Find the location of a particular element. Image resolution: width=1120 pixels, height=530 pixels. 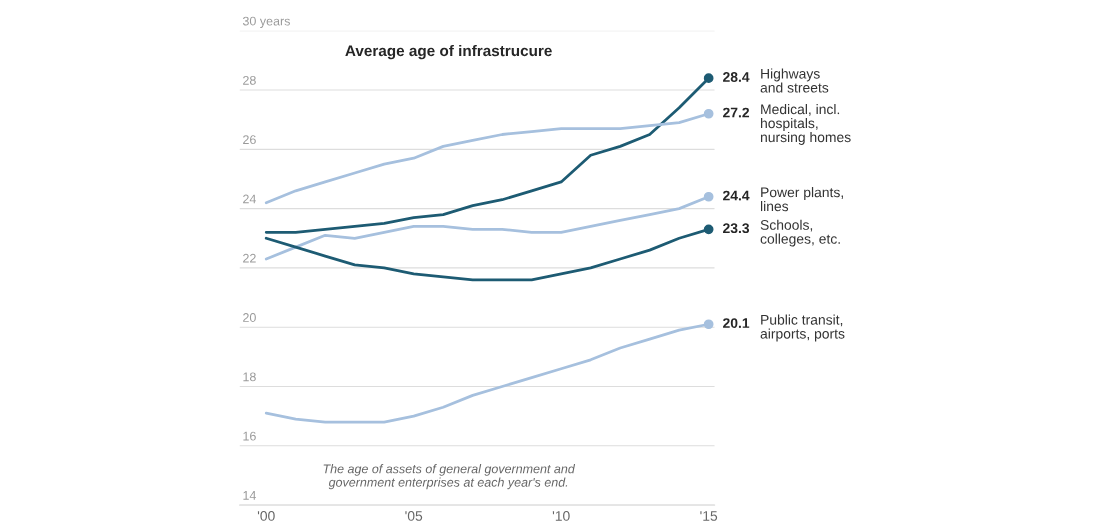

y-tick-label: 20 is located at coordinates (249, 317).